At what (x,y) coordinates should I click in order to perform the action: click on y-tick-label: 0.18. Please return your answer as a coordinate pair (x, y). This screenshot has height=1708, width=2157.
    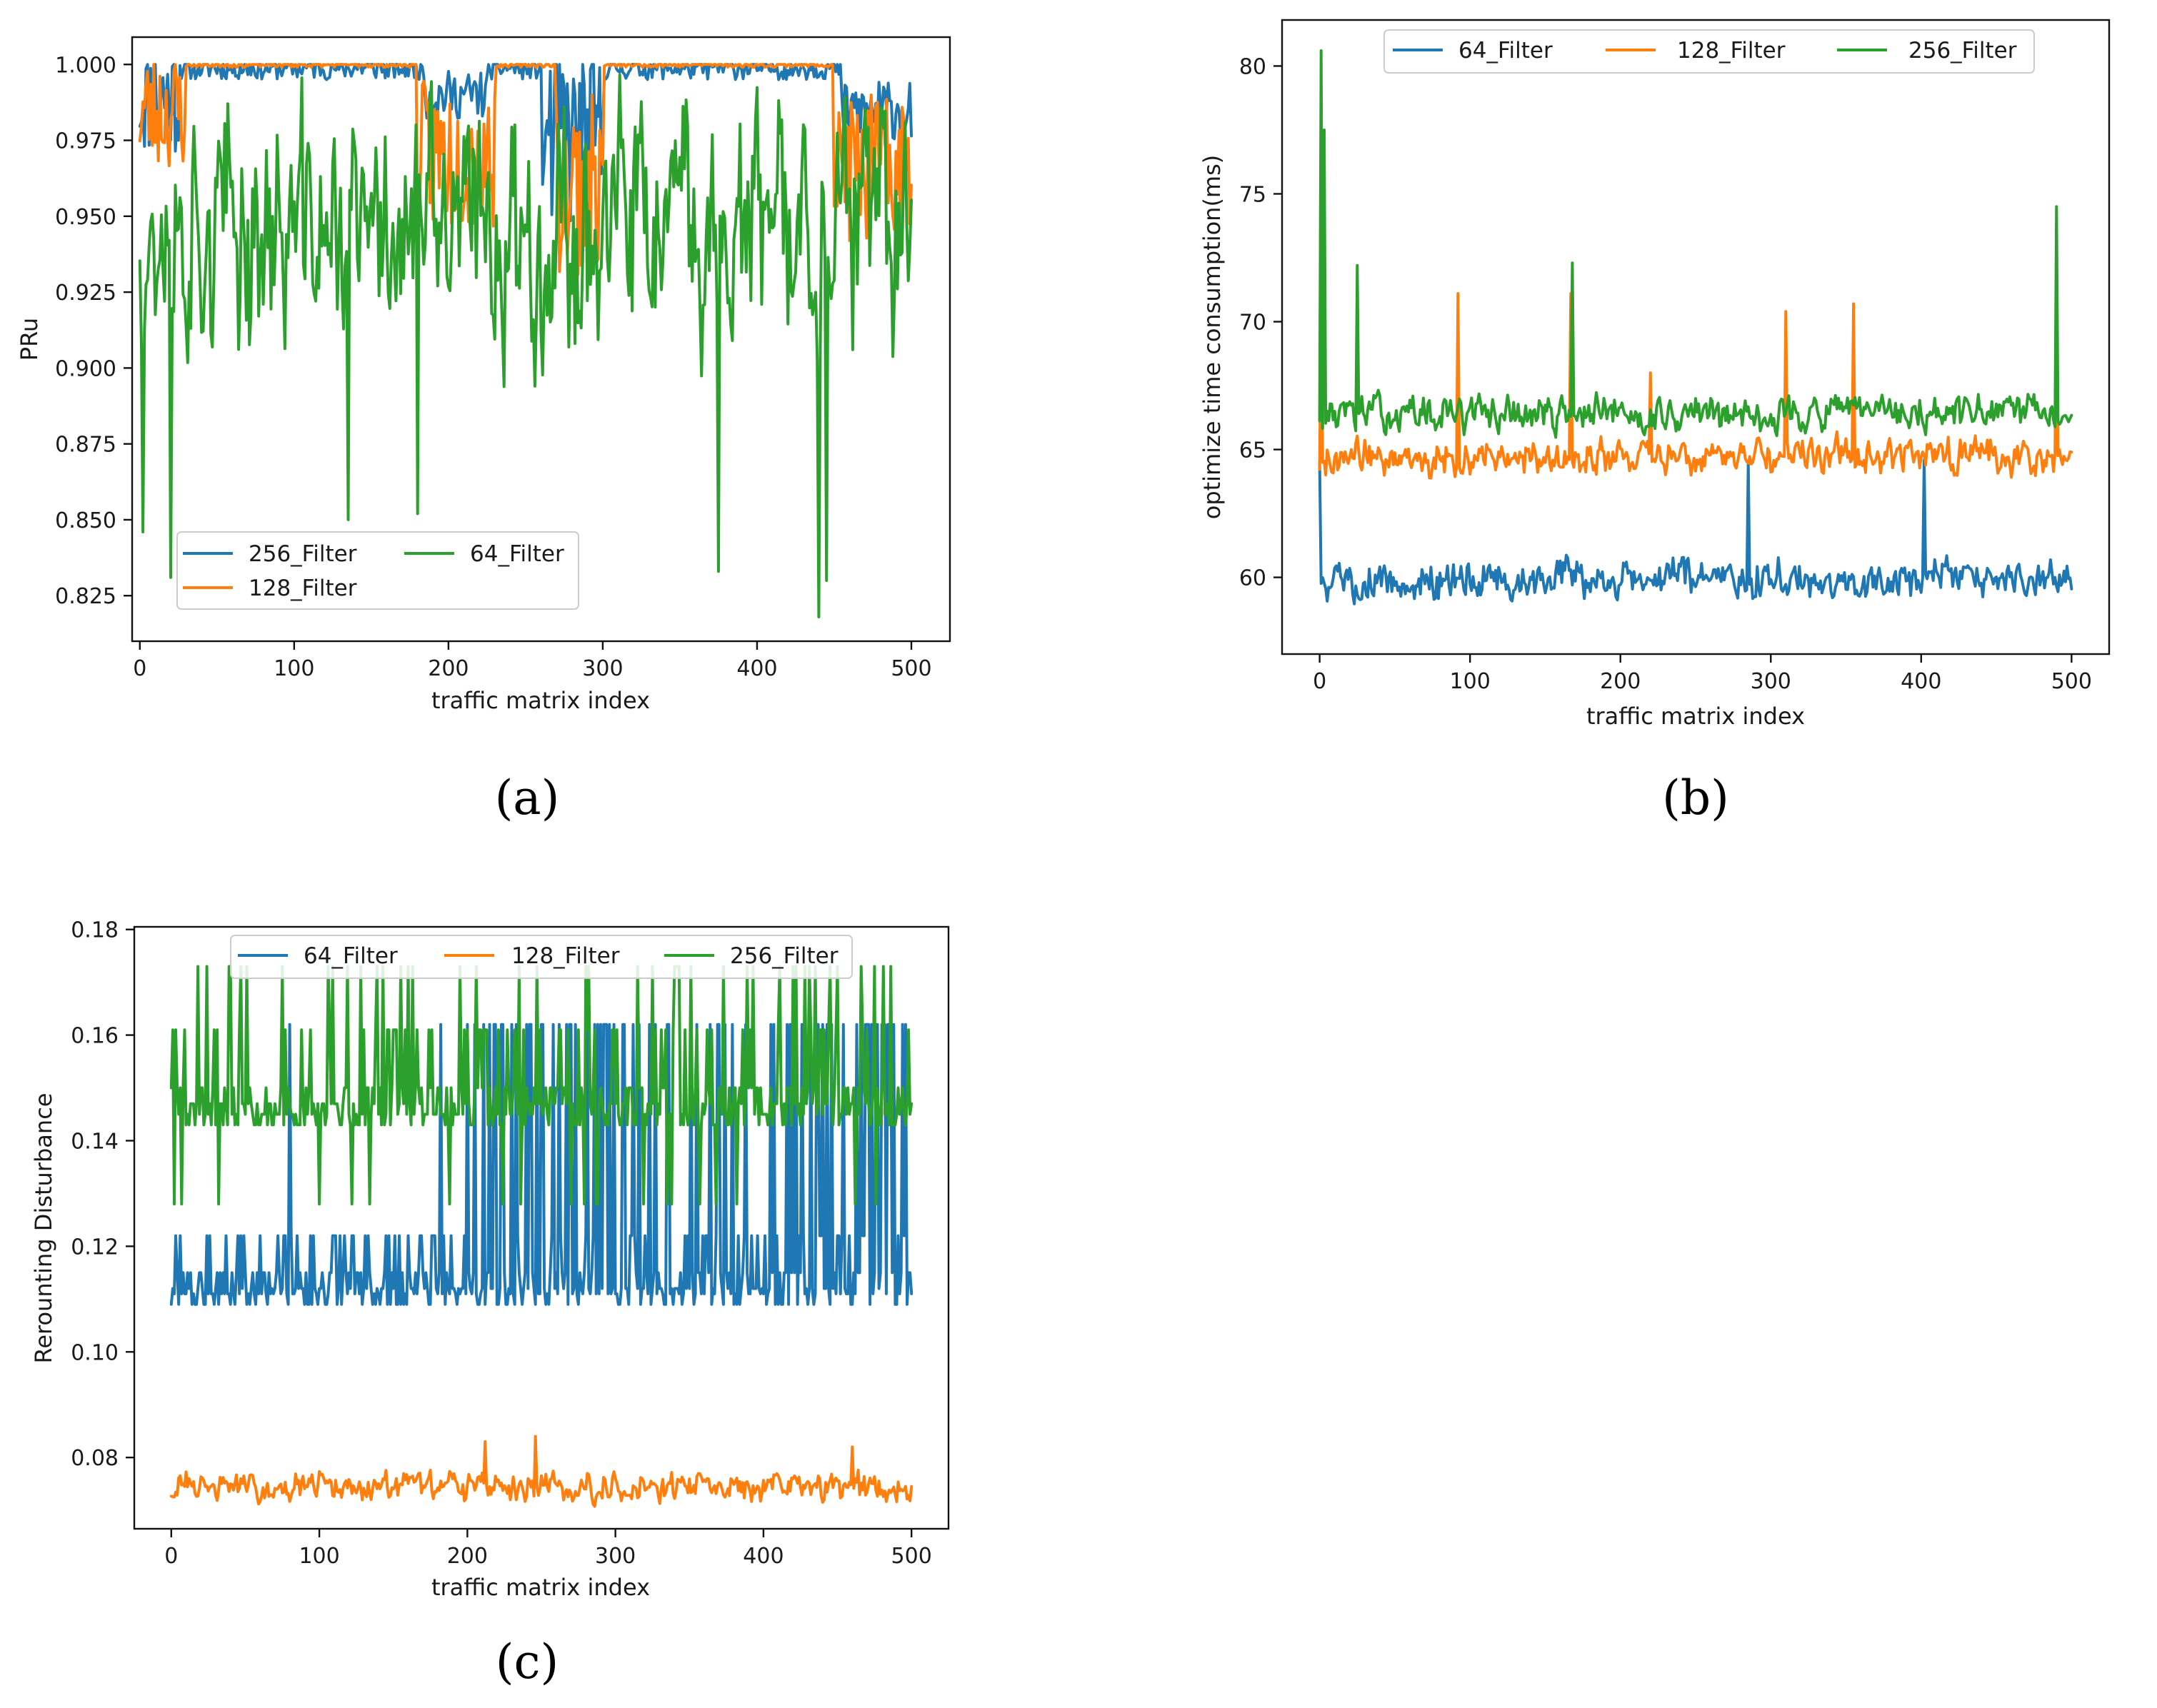
    Looking at the image, I should click on (95, 930).